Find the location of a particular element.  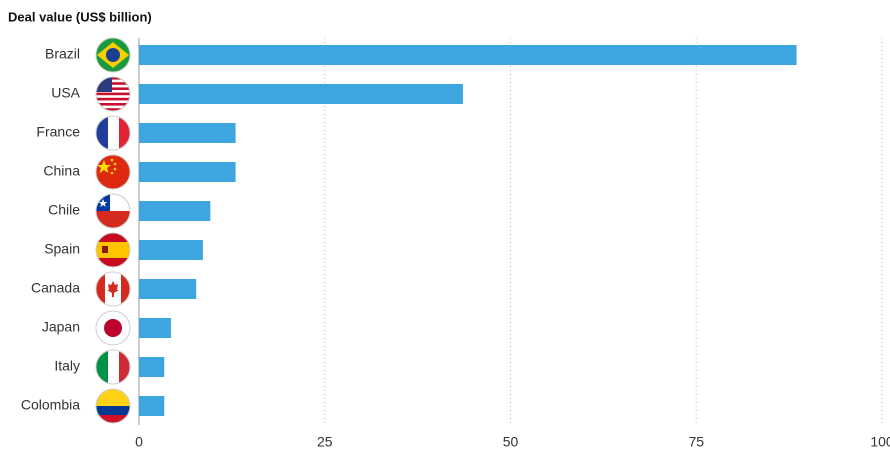

y-tick-label: Chile is located at coordinates (64, 210).